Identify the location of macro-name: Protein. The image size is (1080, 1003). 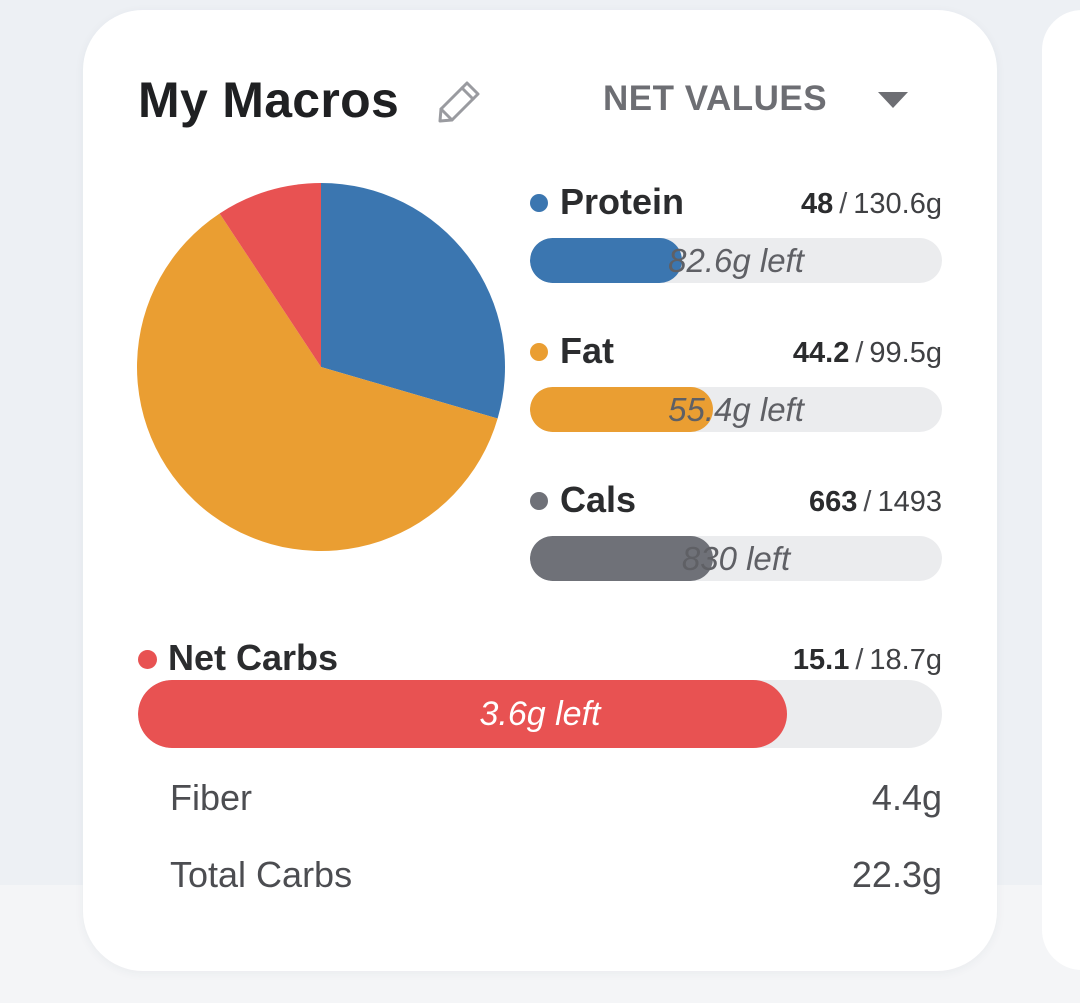
(622, 201).